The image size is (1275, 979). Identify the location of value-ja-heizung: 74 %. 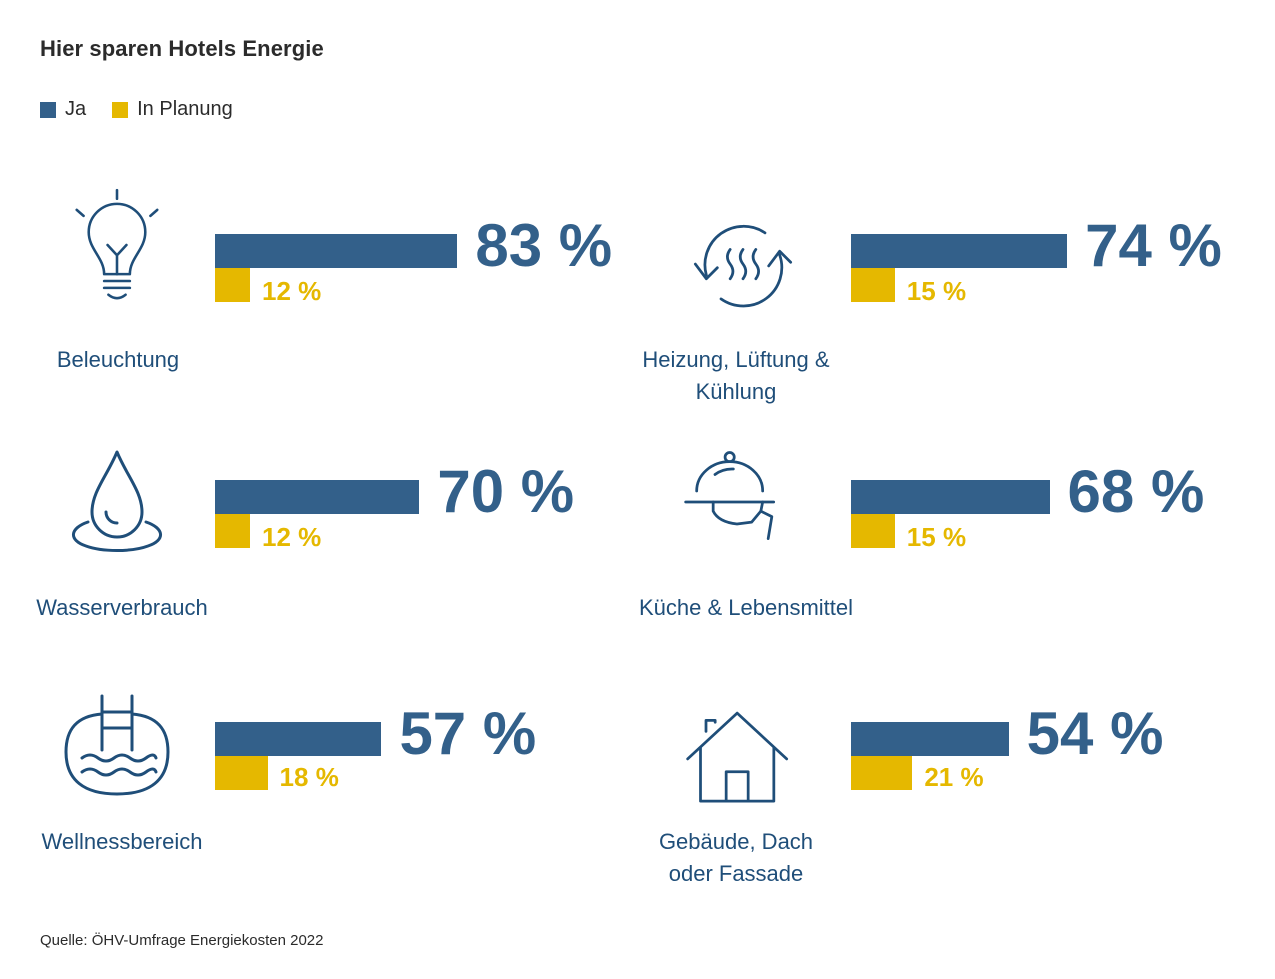
(1153, 245).